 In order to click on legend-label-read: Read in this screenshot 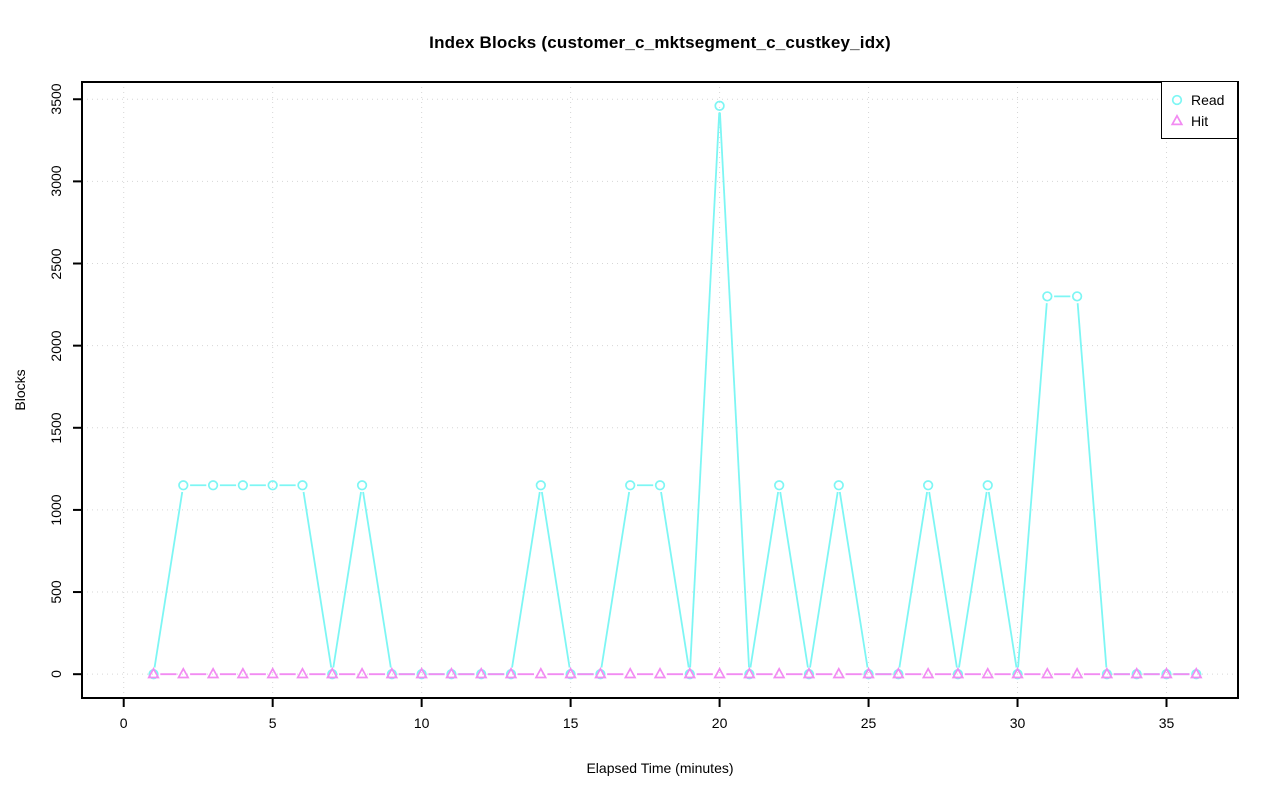, I will do `click(1208, 99)`.